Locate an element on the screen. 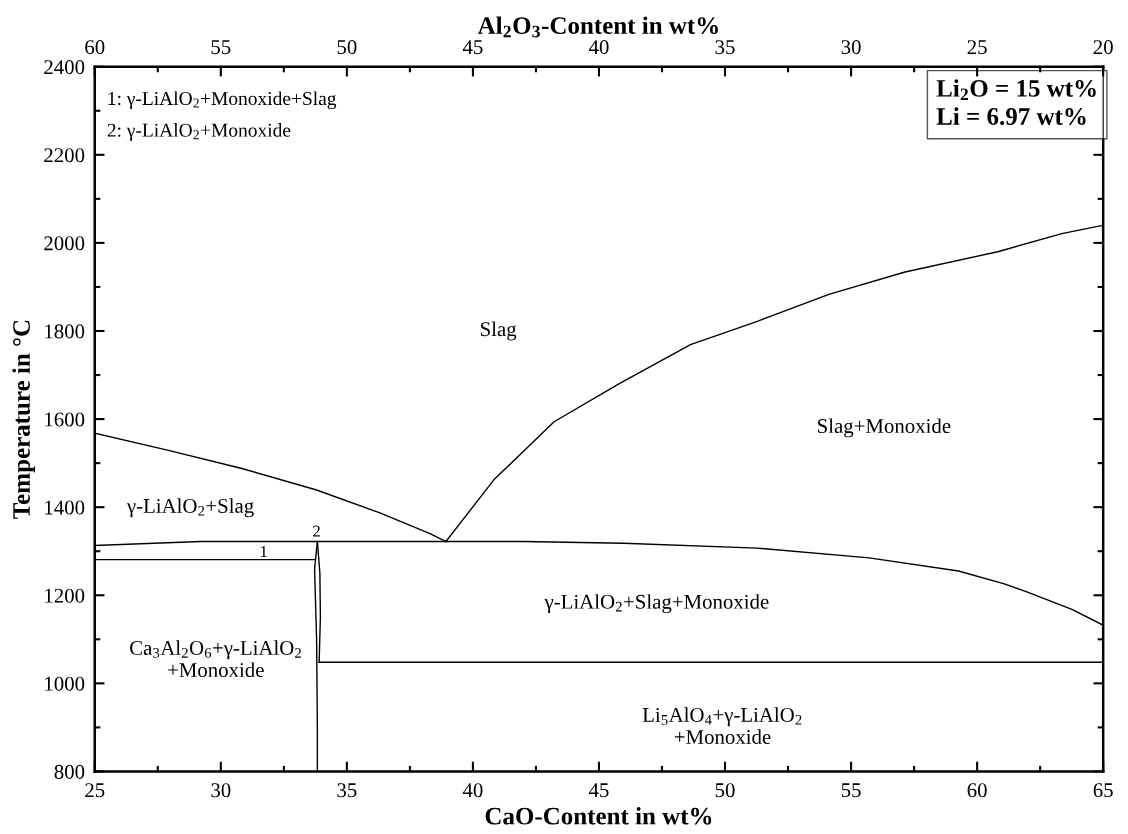  x2-tick-label: 45 is located at coordinates (472, 47).